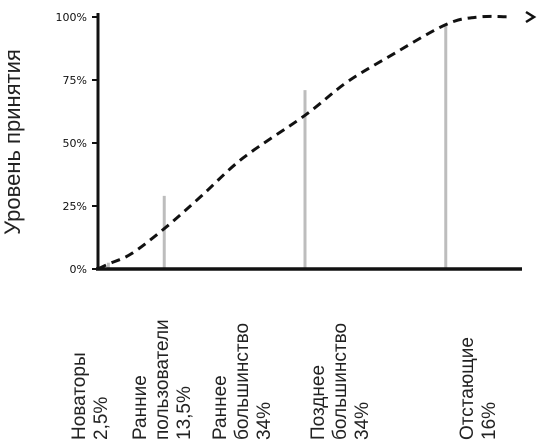 This screenshot has height=442, width=546. Describe the element at coordinates (78, 269) in the screenshot. I see `y-tick-label: 0%` at that location.